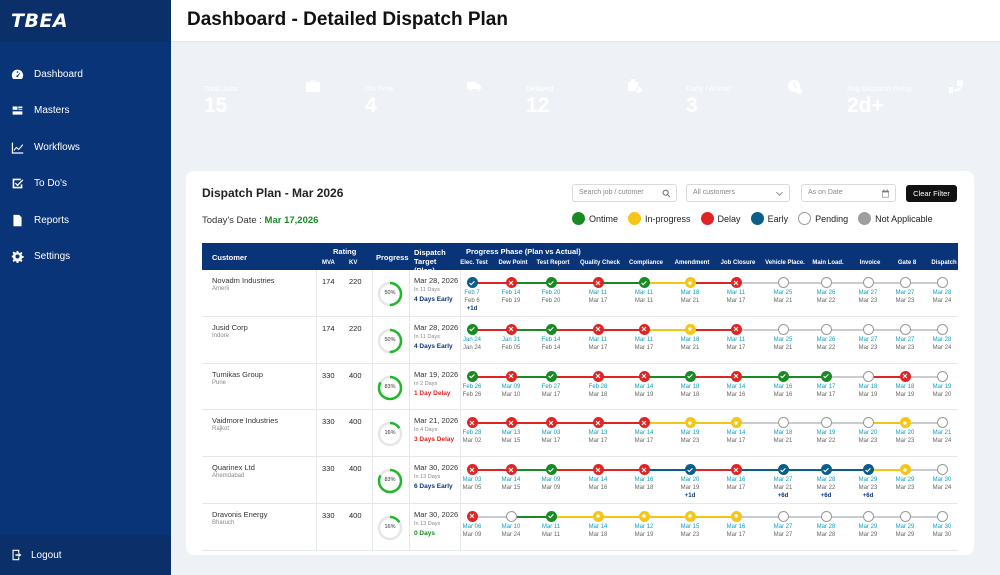 The height and width of the screenshot is (575, 1000). I want to click on sidebar-item-reports: Reports, so click(85, 220).